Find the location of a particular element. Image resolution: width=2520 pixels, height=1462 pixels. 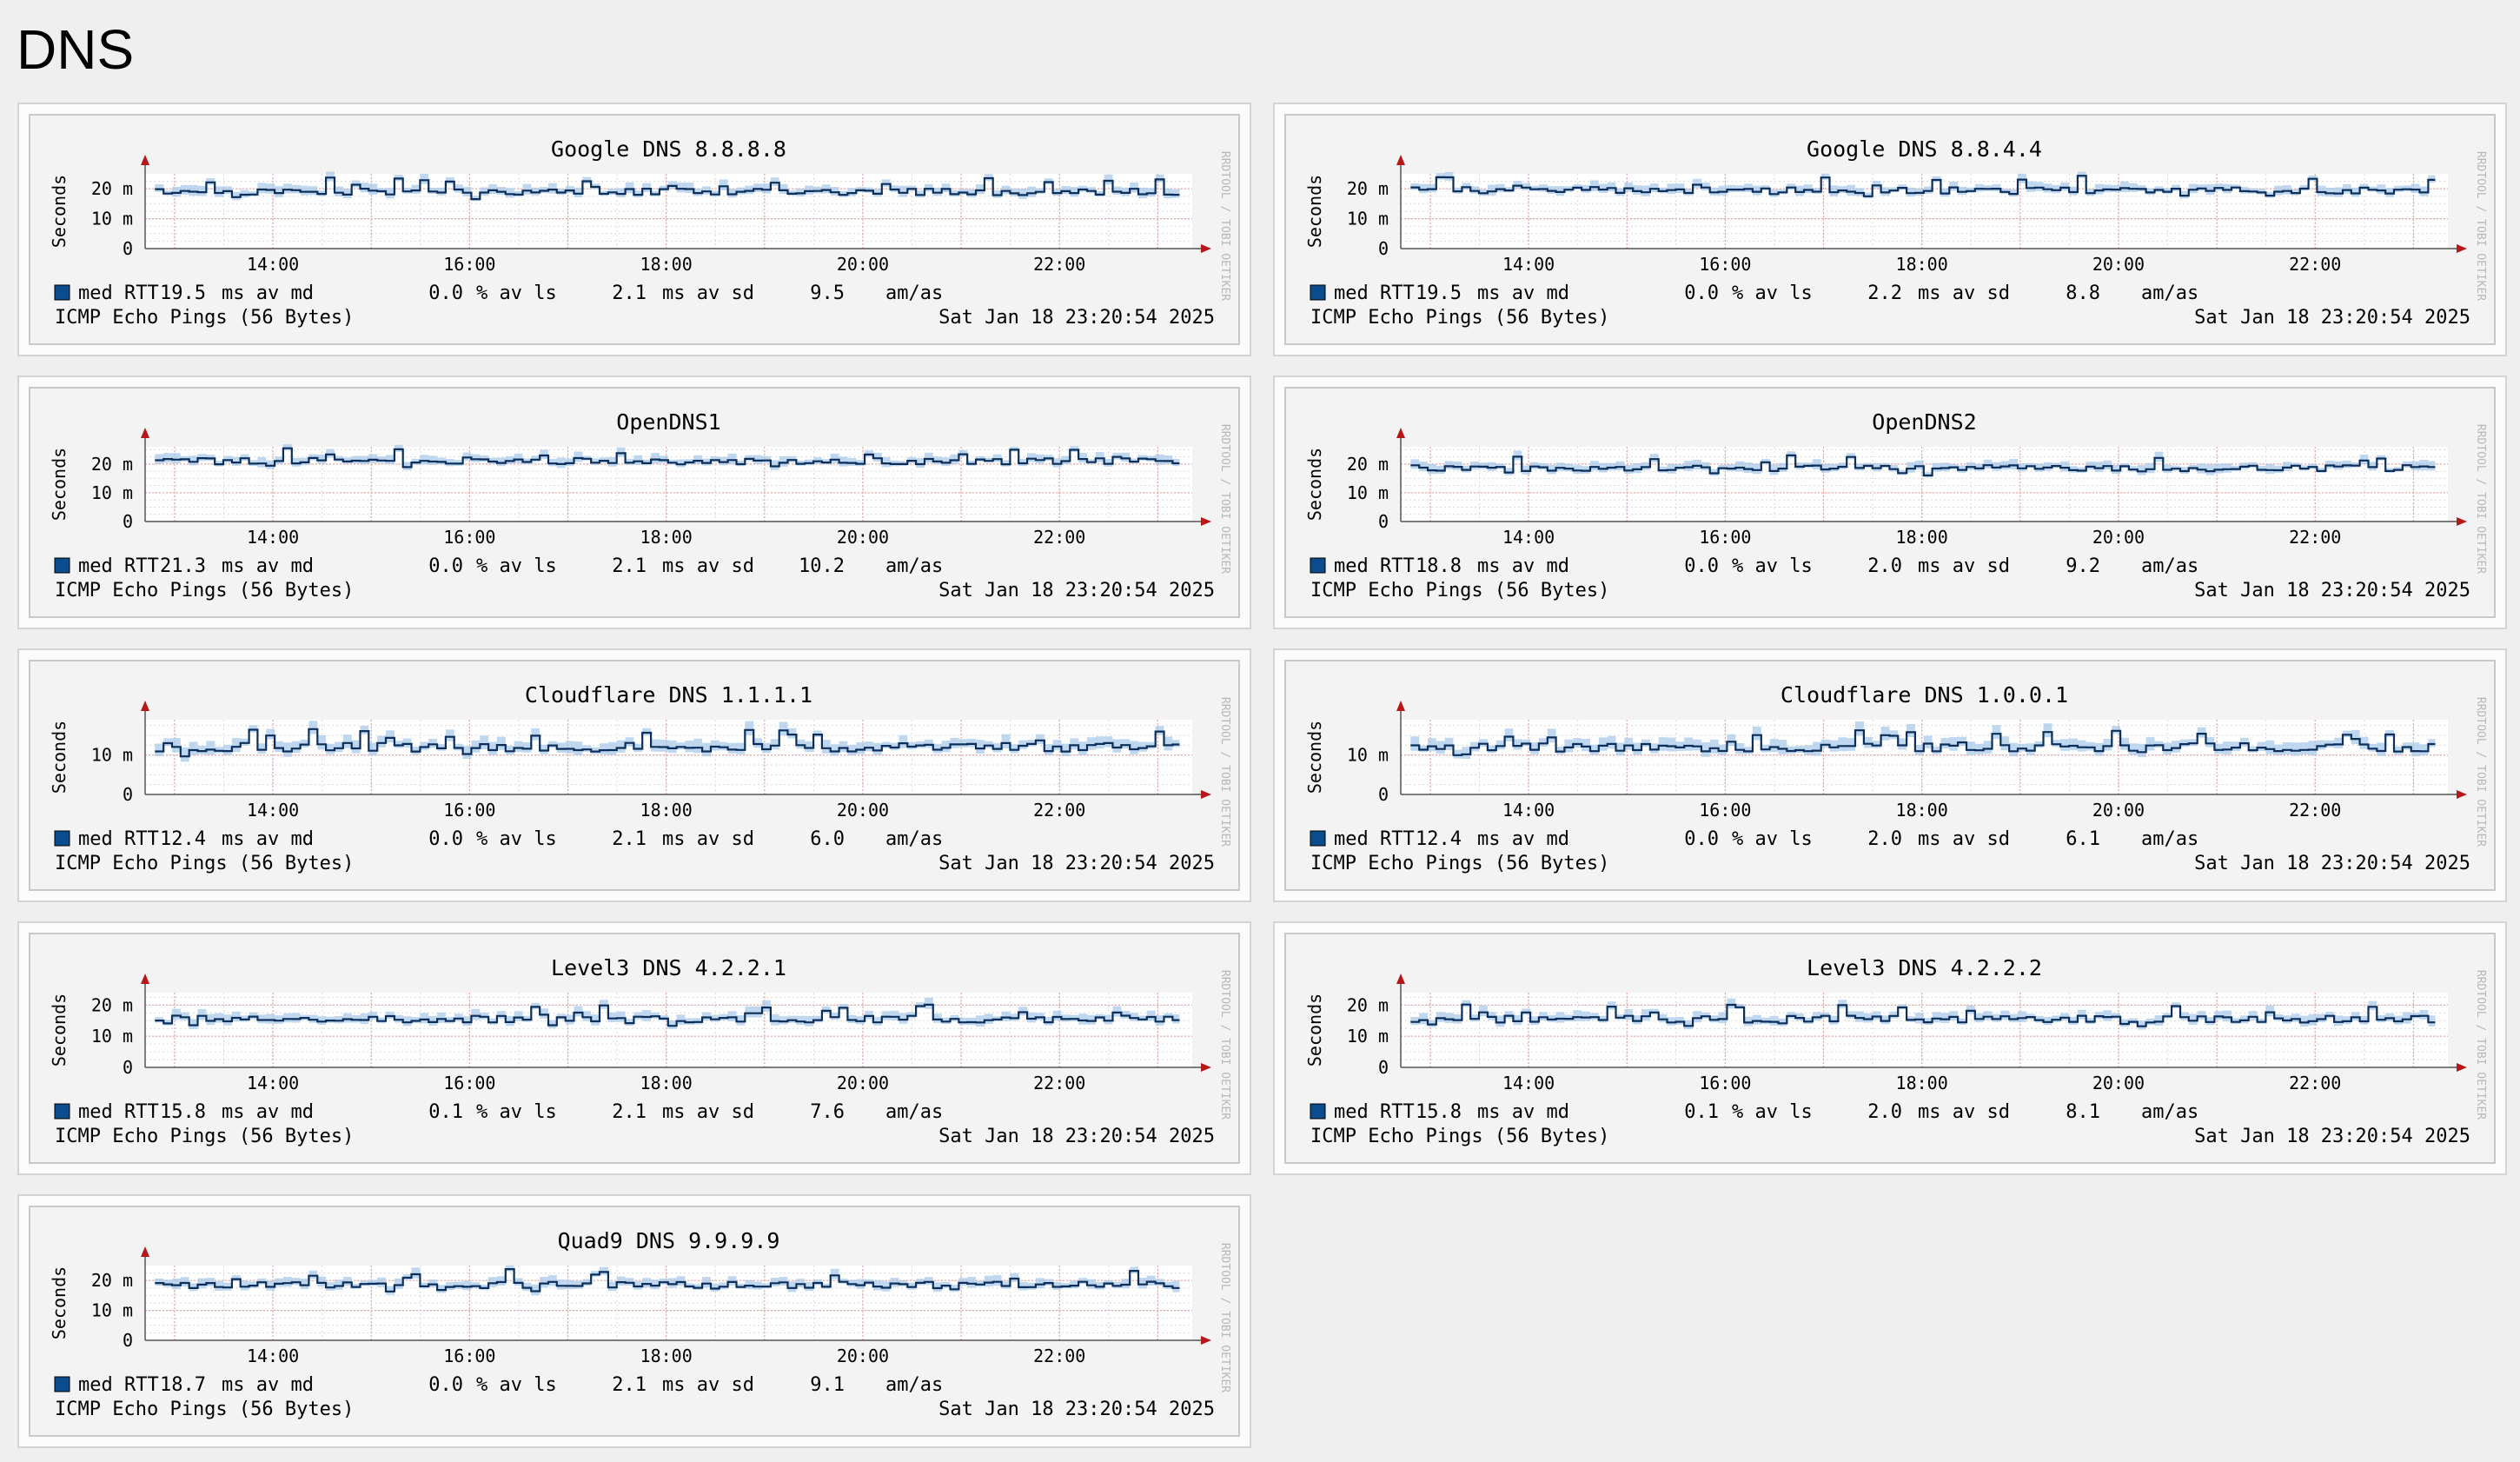

chart-title: Cloudflare DNS 1.1.1.1 is located at coordinates (668, 695).